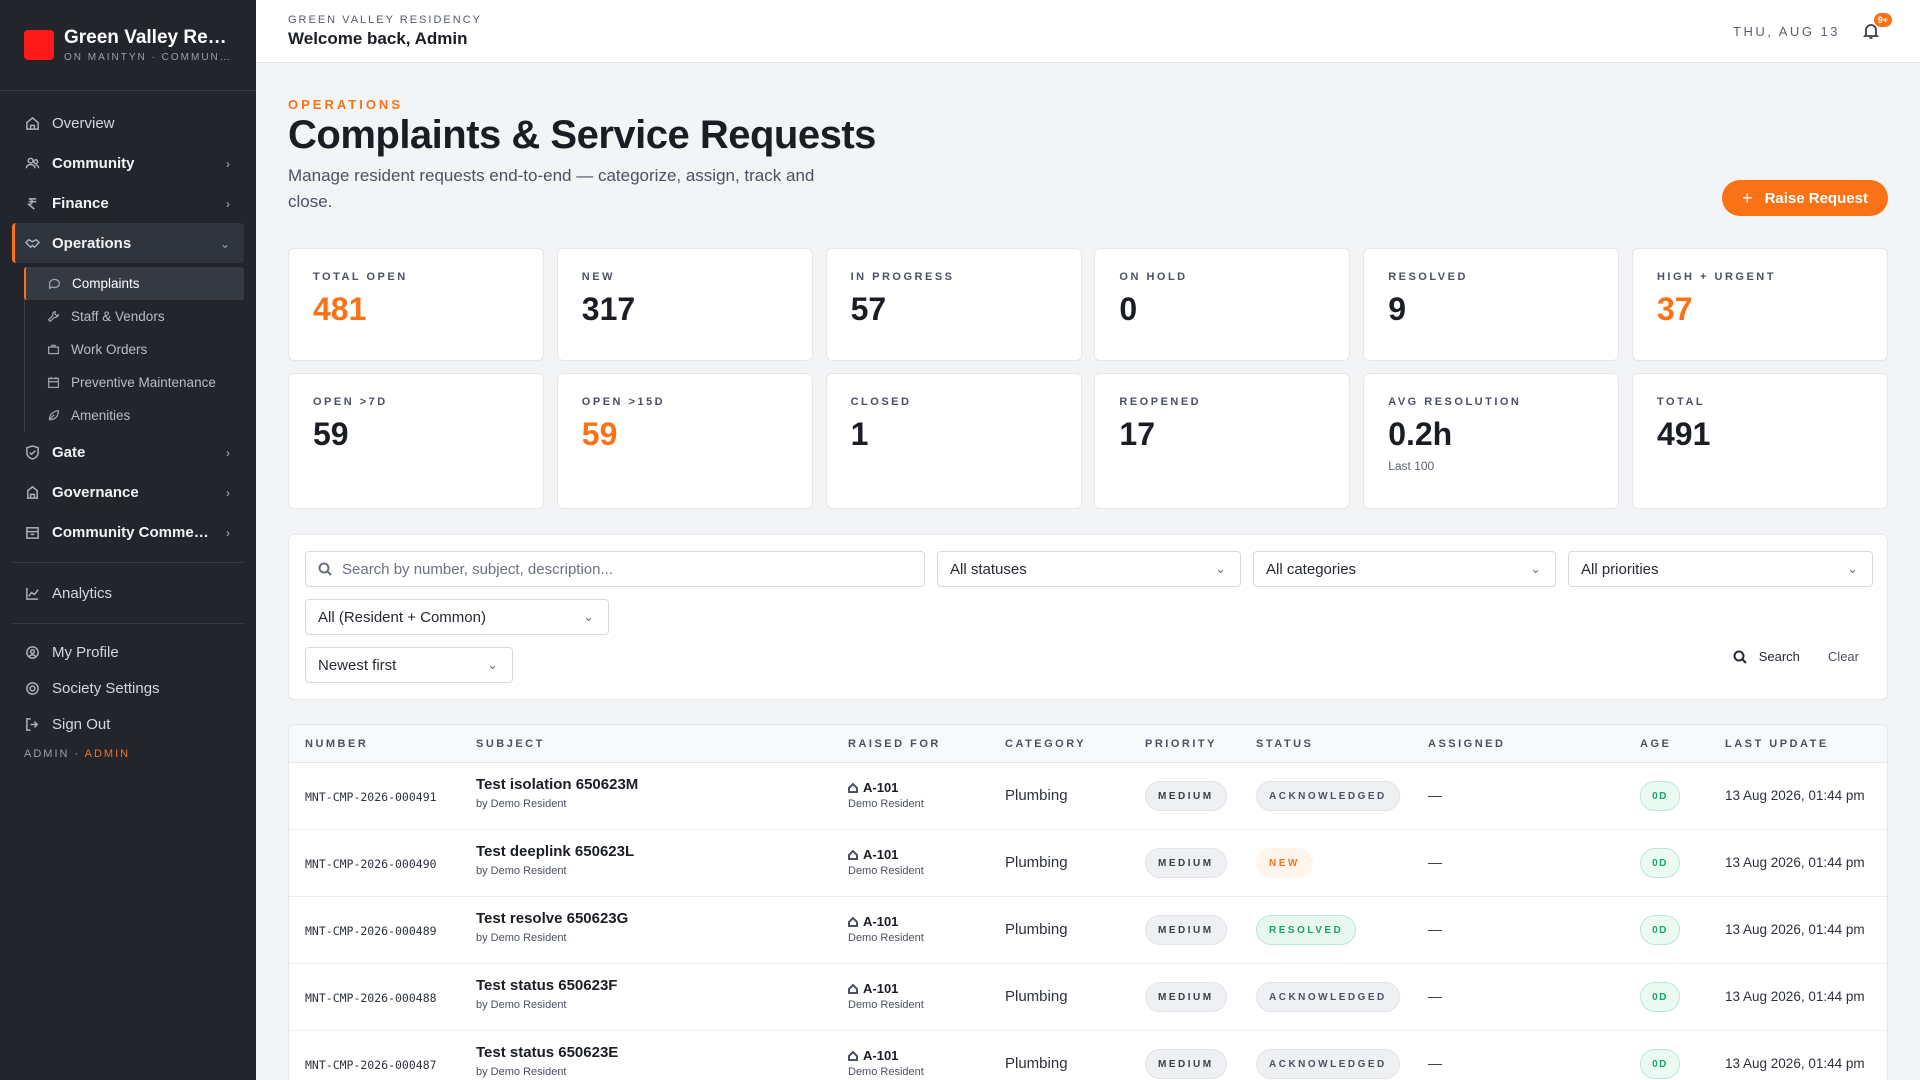  Describe the element at coordinates (1186, 930) in the screenshot. I see `priority-badge: MEDIUM` at that location.